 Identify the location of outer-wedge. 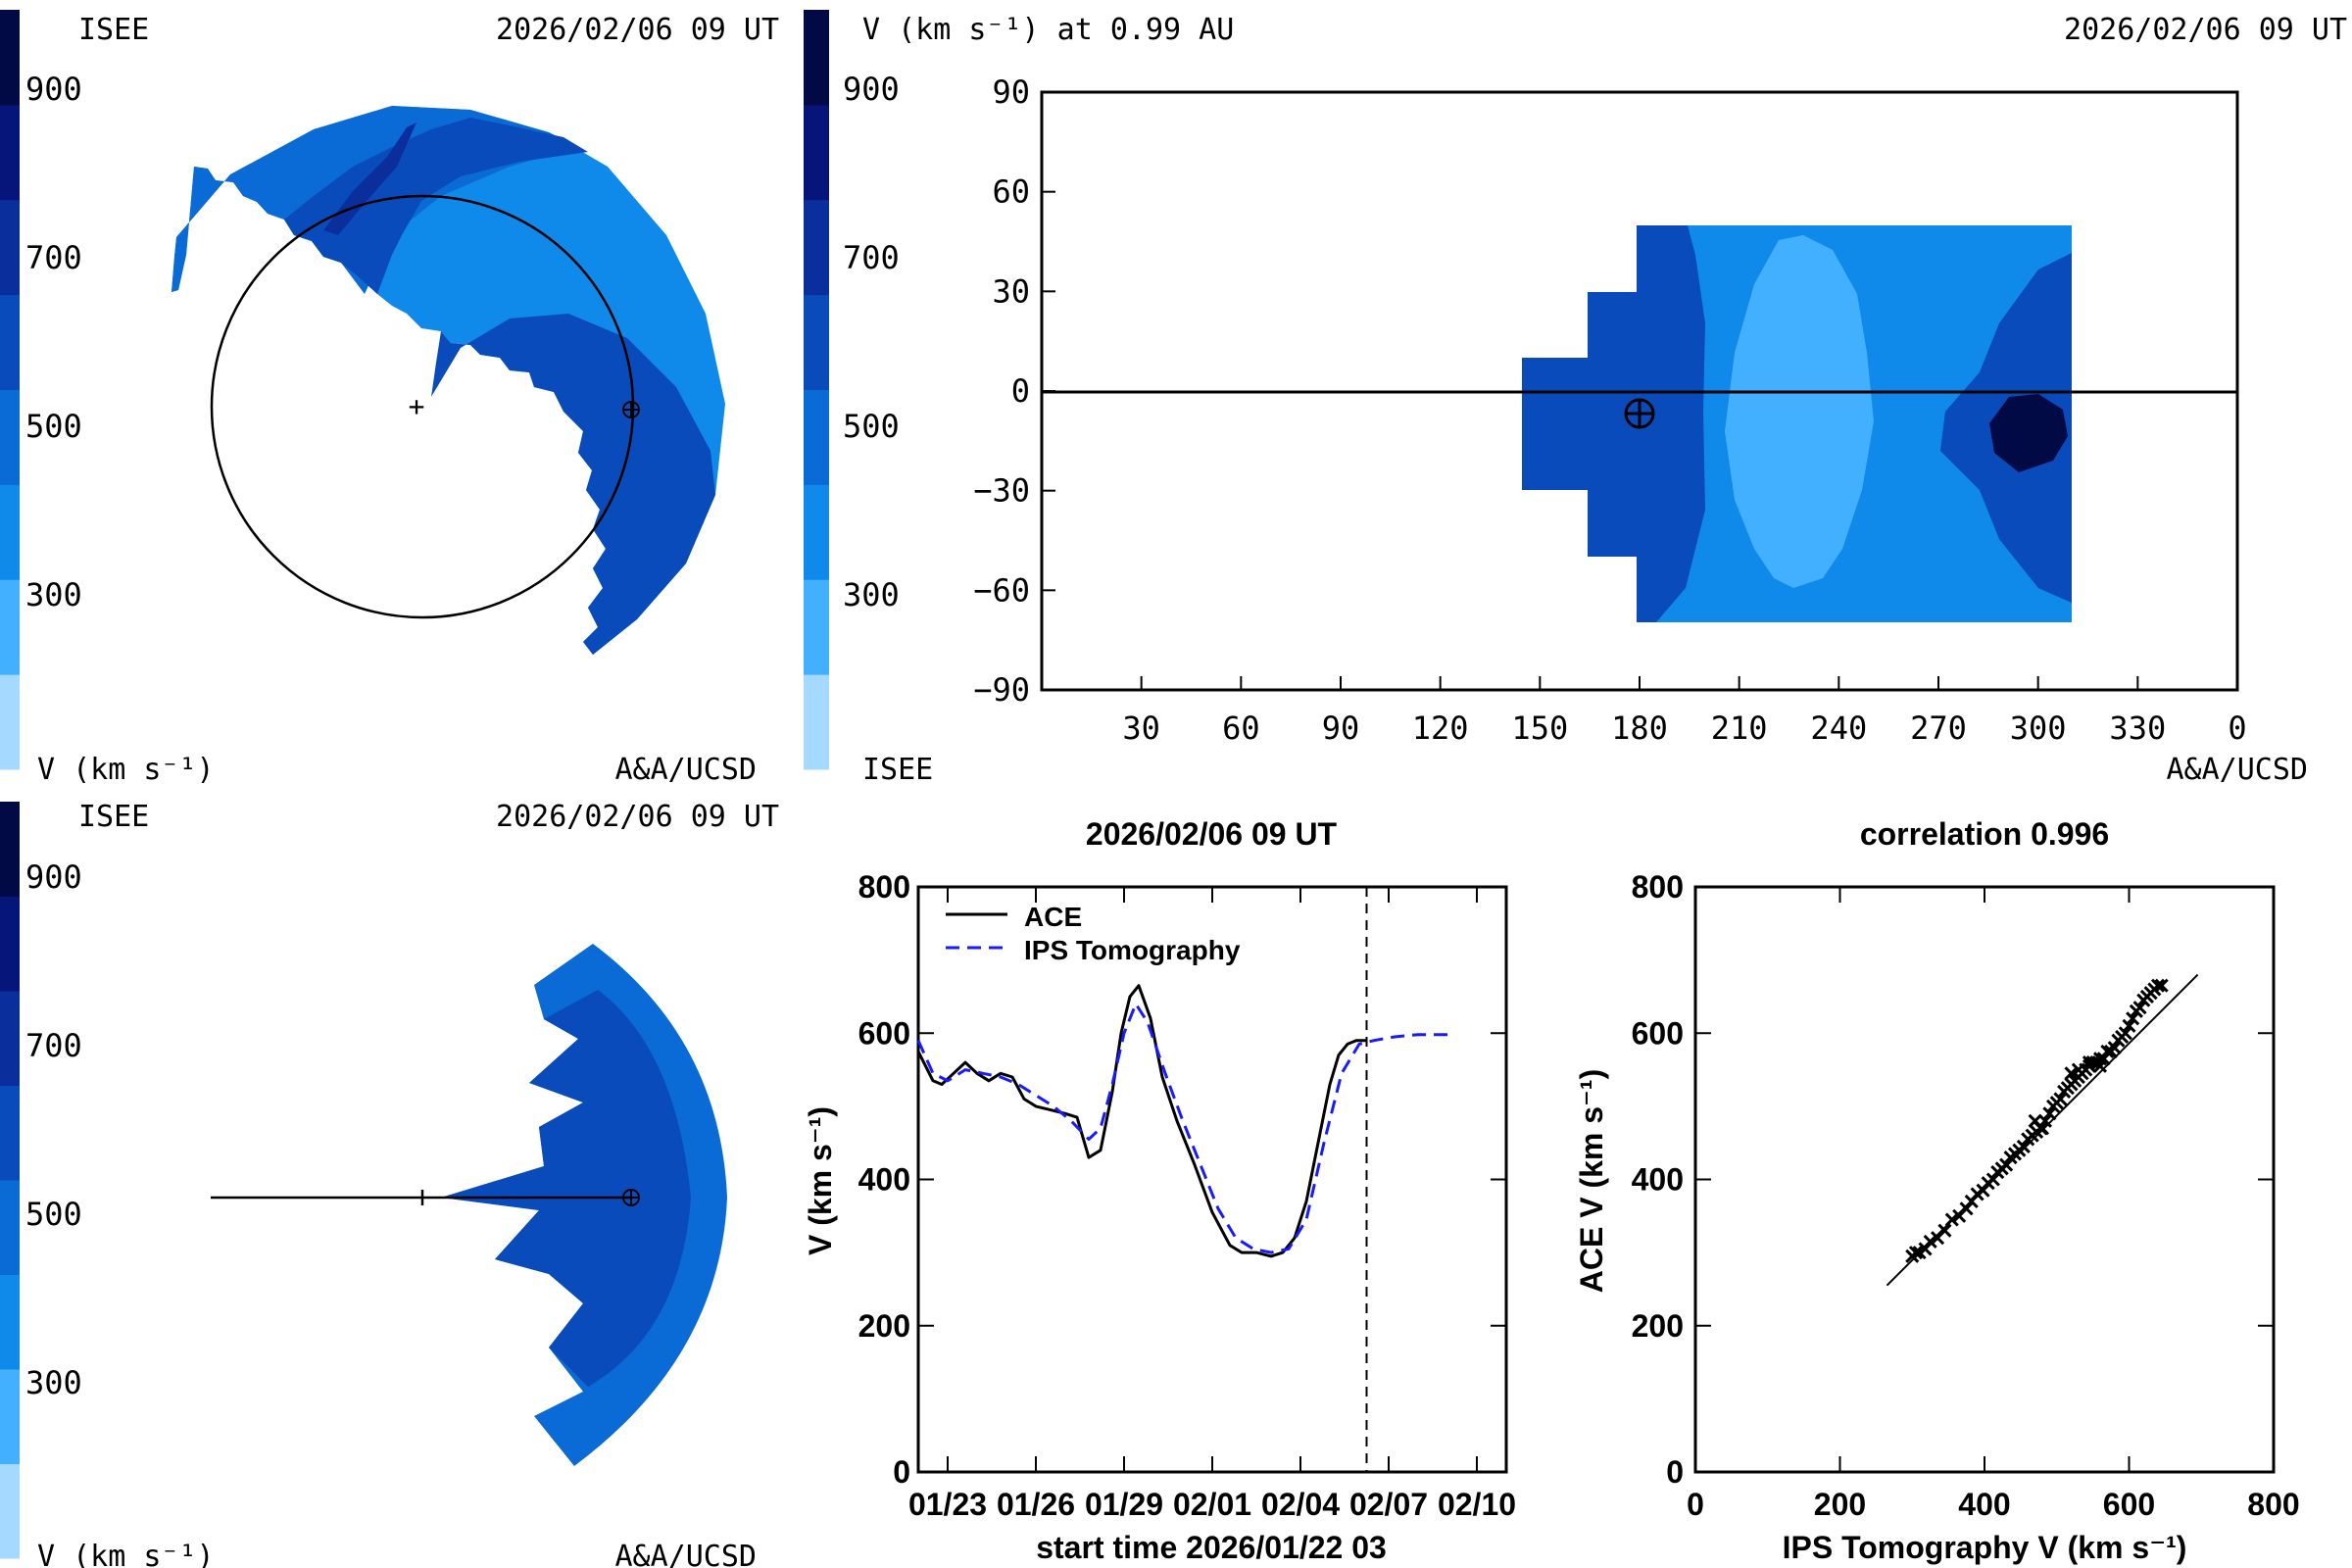
(448, 380).